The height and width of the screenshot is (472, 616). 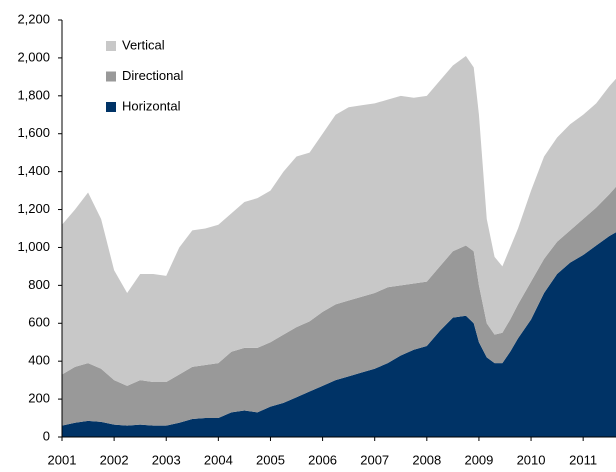 What do you see at coordinates (39, 360) in the screenshot?
I see `y-tick-label: 400` at bounding box center [39, 360].